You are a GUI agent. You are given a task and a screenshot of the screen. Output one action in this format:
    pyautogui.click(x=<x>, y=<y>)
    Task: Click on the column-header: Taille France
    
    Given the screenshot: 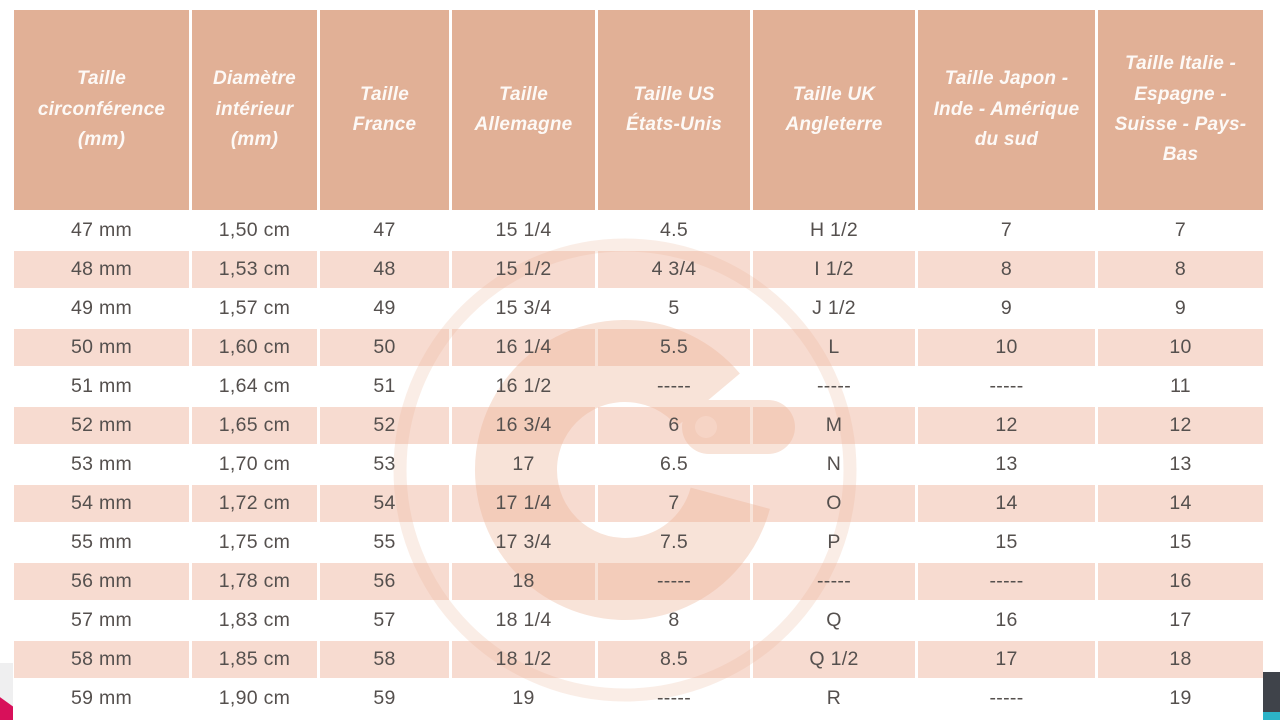 What is the action you would take?
    pyautogui.click(x=384, y=110)
    